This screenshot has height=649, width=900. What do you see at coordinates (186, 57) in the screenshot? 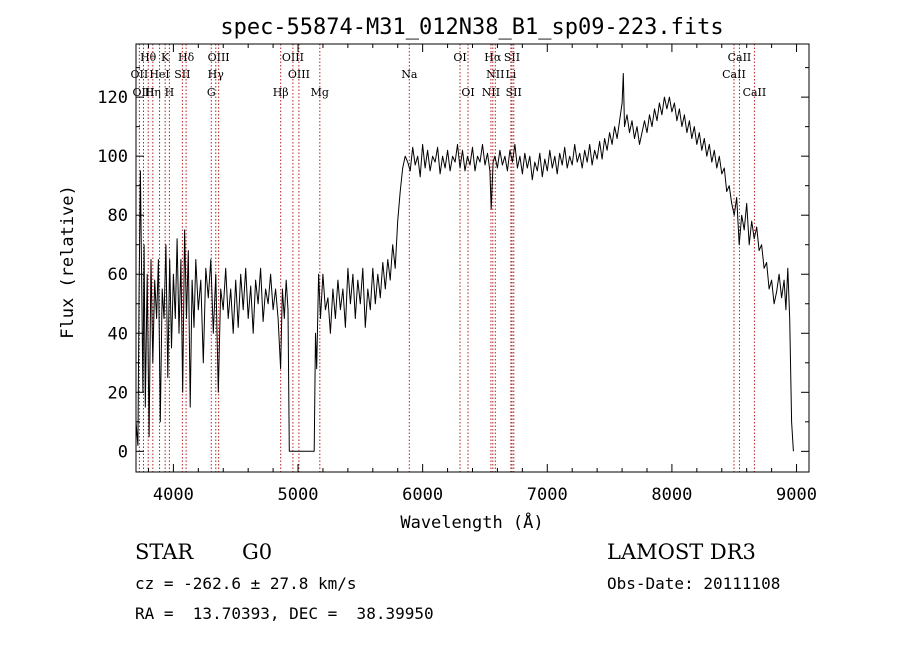
I see `spectral-line-label: Hδ` at bounding box center [186, 57].